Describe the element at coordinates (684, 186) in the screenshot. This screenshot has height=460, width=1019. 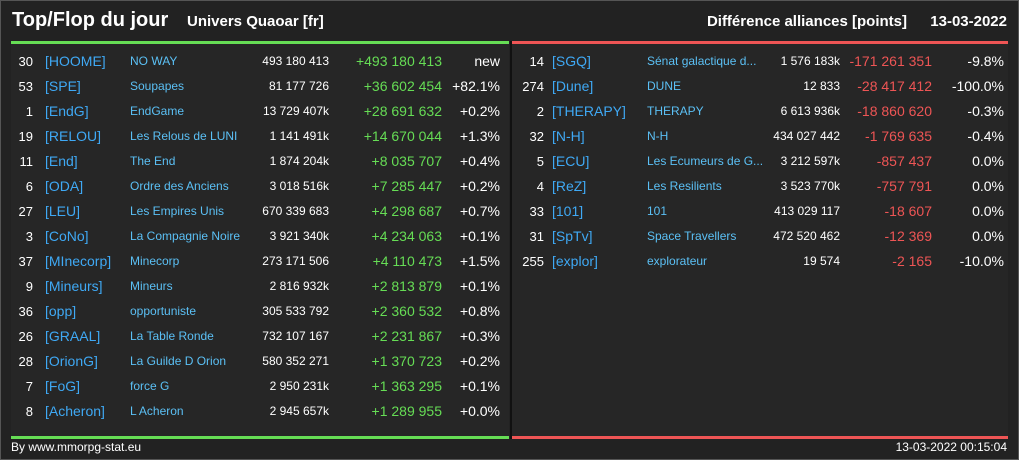
I see `alliance-name-link: Les Resilients` at that location.